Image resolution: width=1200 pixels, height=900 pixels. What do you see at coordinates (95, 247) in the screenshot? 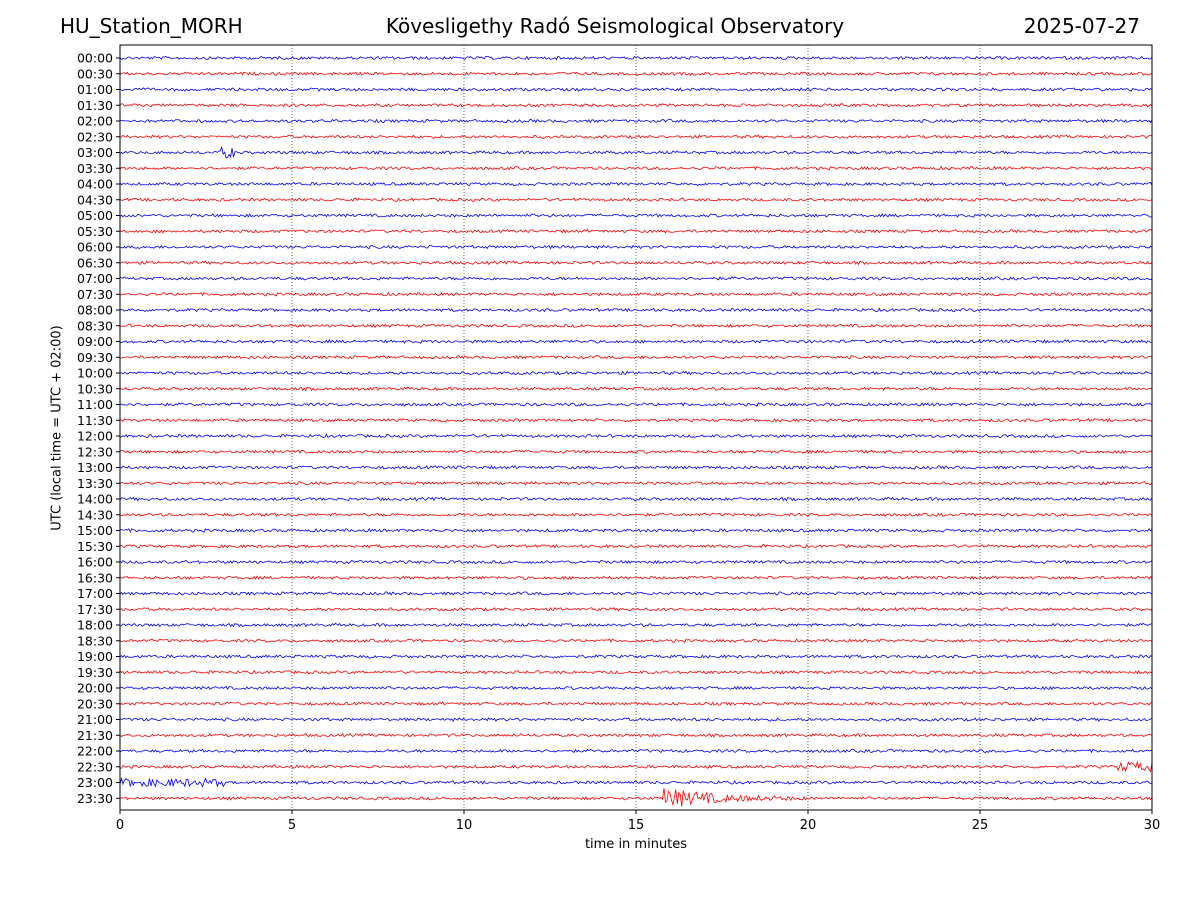
I see `y-tick-label: 06:00` at bounding box center [95, 247].